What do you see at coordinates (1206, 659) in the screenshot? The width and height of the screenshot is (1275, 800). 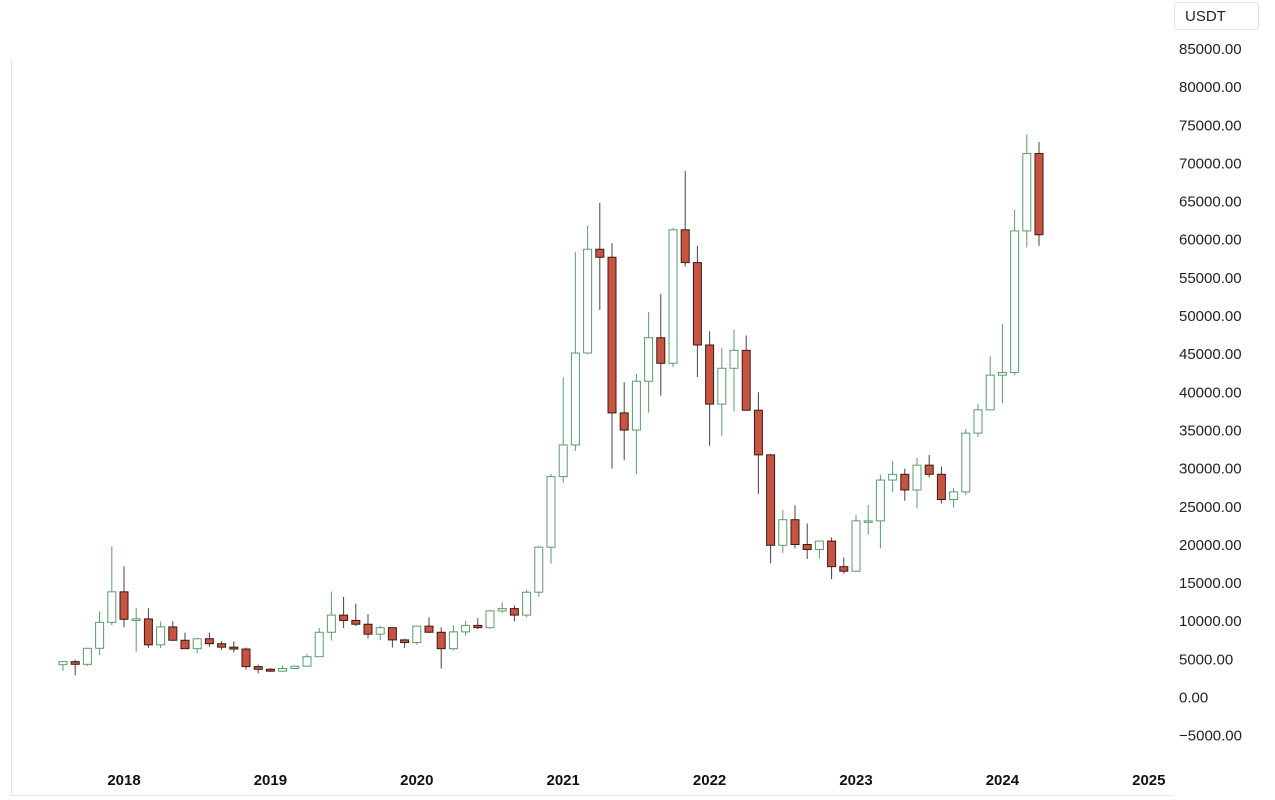 I see `y-tick-label: 5000.00` at bounding box center [1206, 659].